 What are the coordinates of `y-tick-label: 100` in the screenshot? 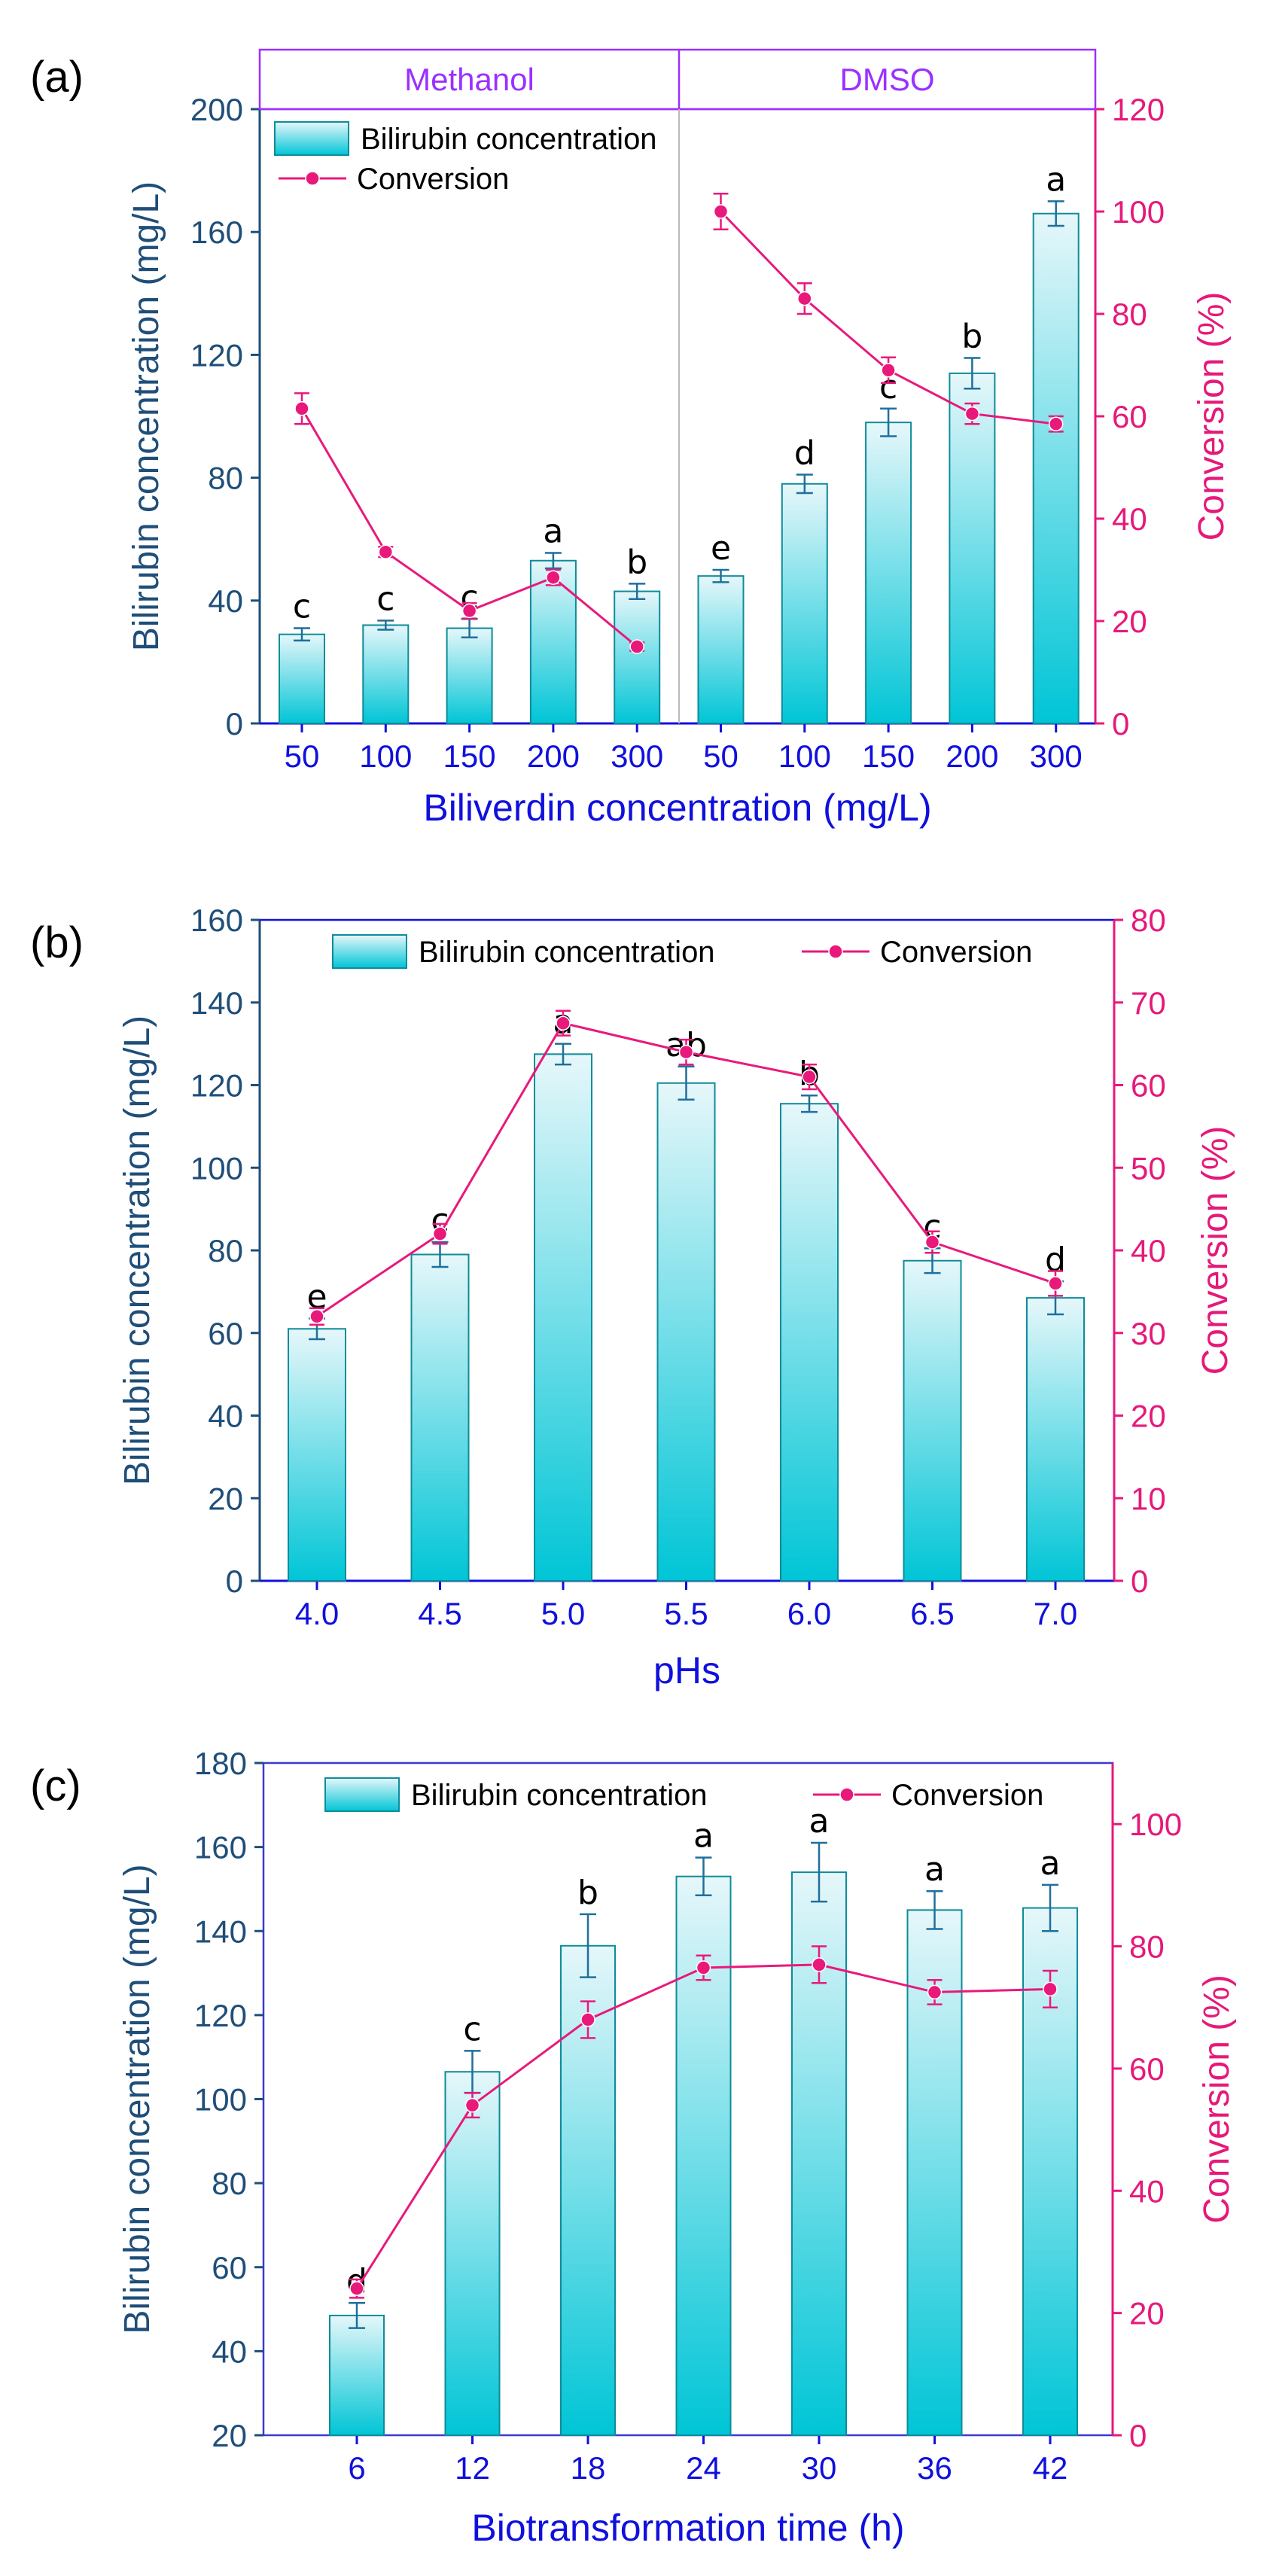 It's located at (216, 1168).